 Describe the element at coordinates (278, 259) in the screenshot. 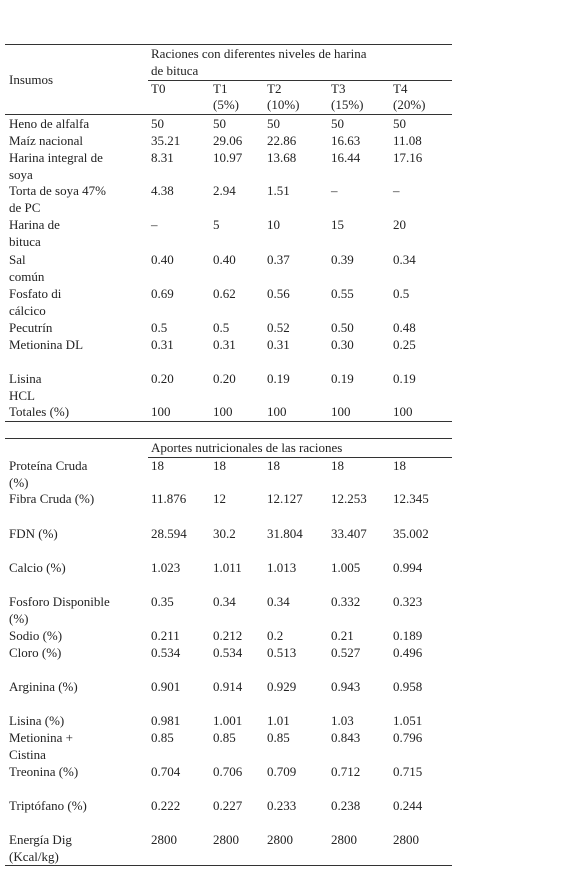

I see `cell: 0.37` at that location.